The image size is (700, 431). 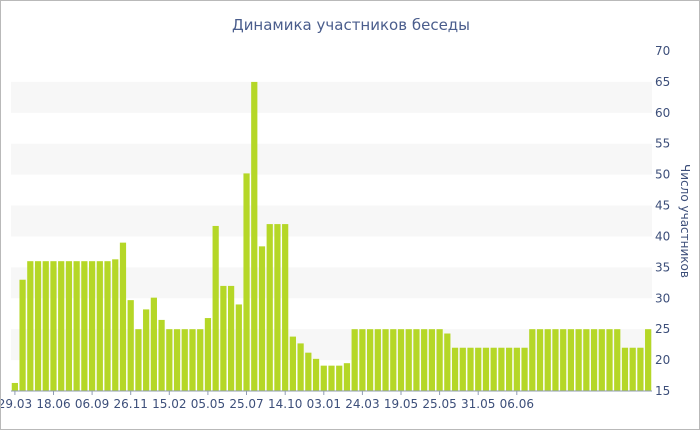 What do you see at coordinates (662, 51) in the screenshot?
I see `y-tick-label: 70` at bounding box center [662, 51].